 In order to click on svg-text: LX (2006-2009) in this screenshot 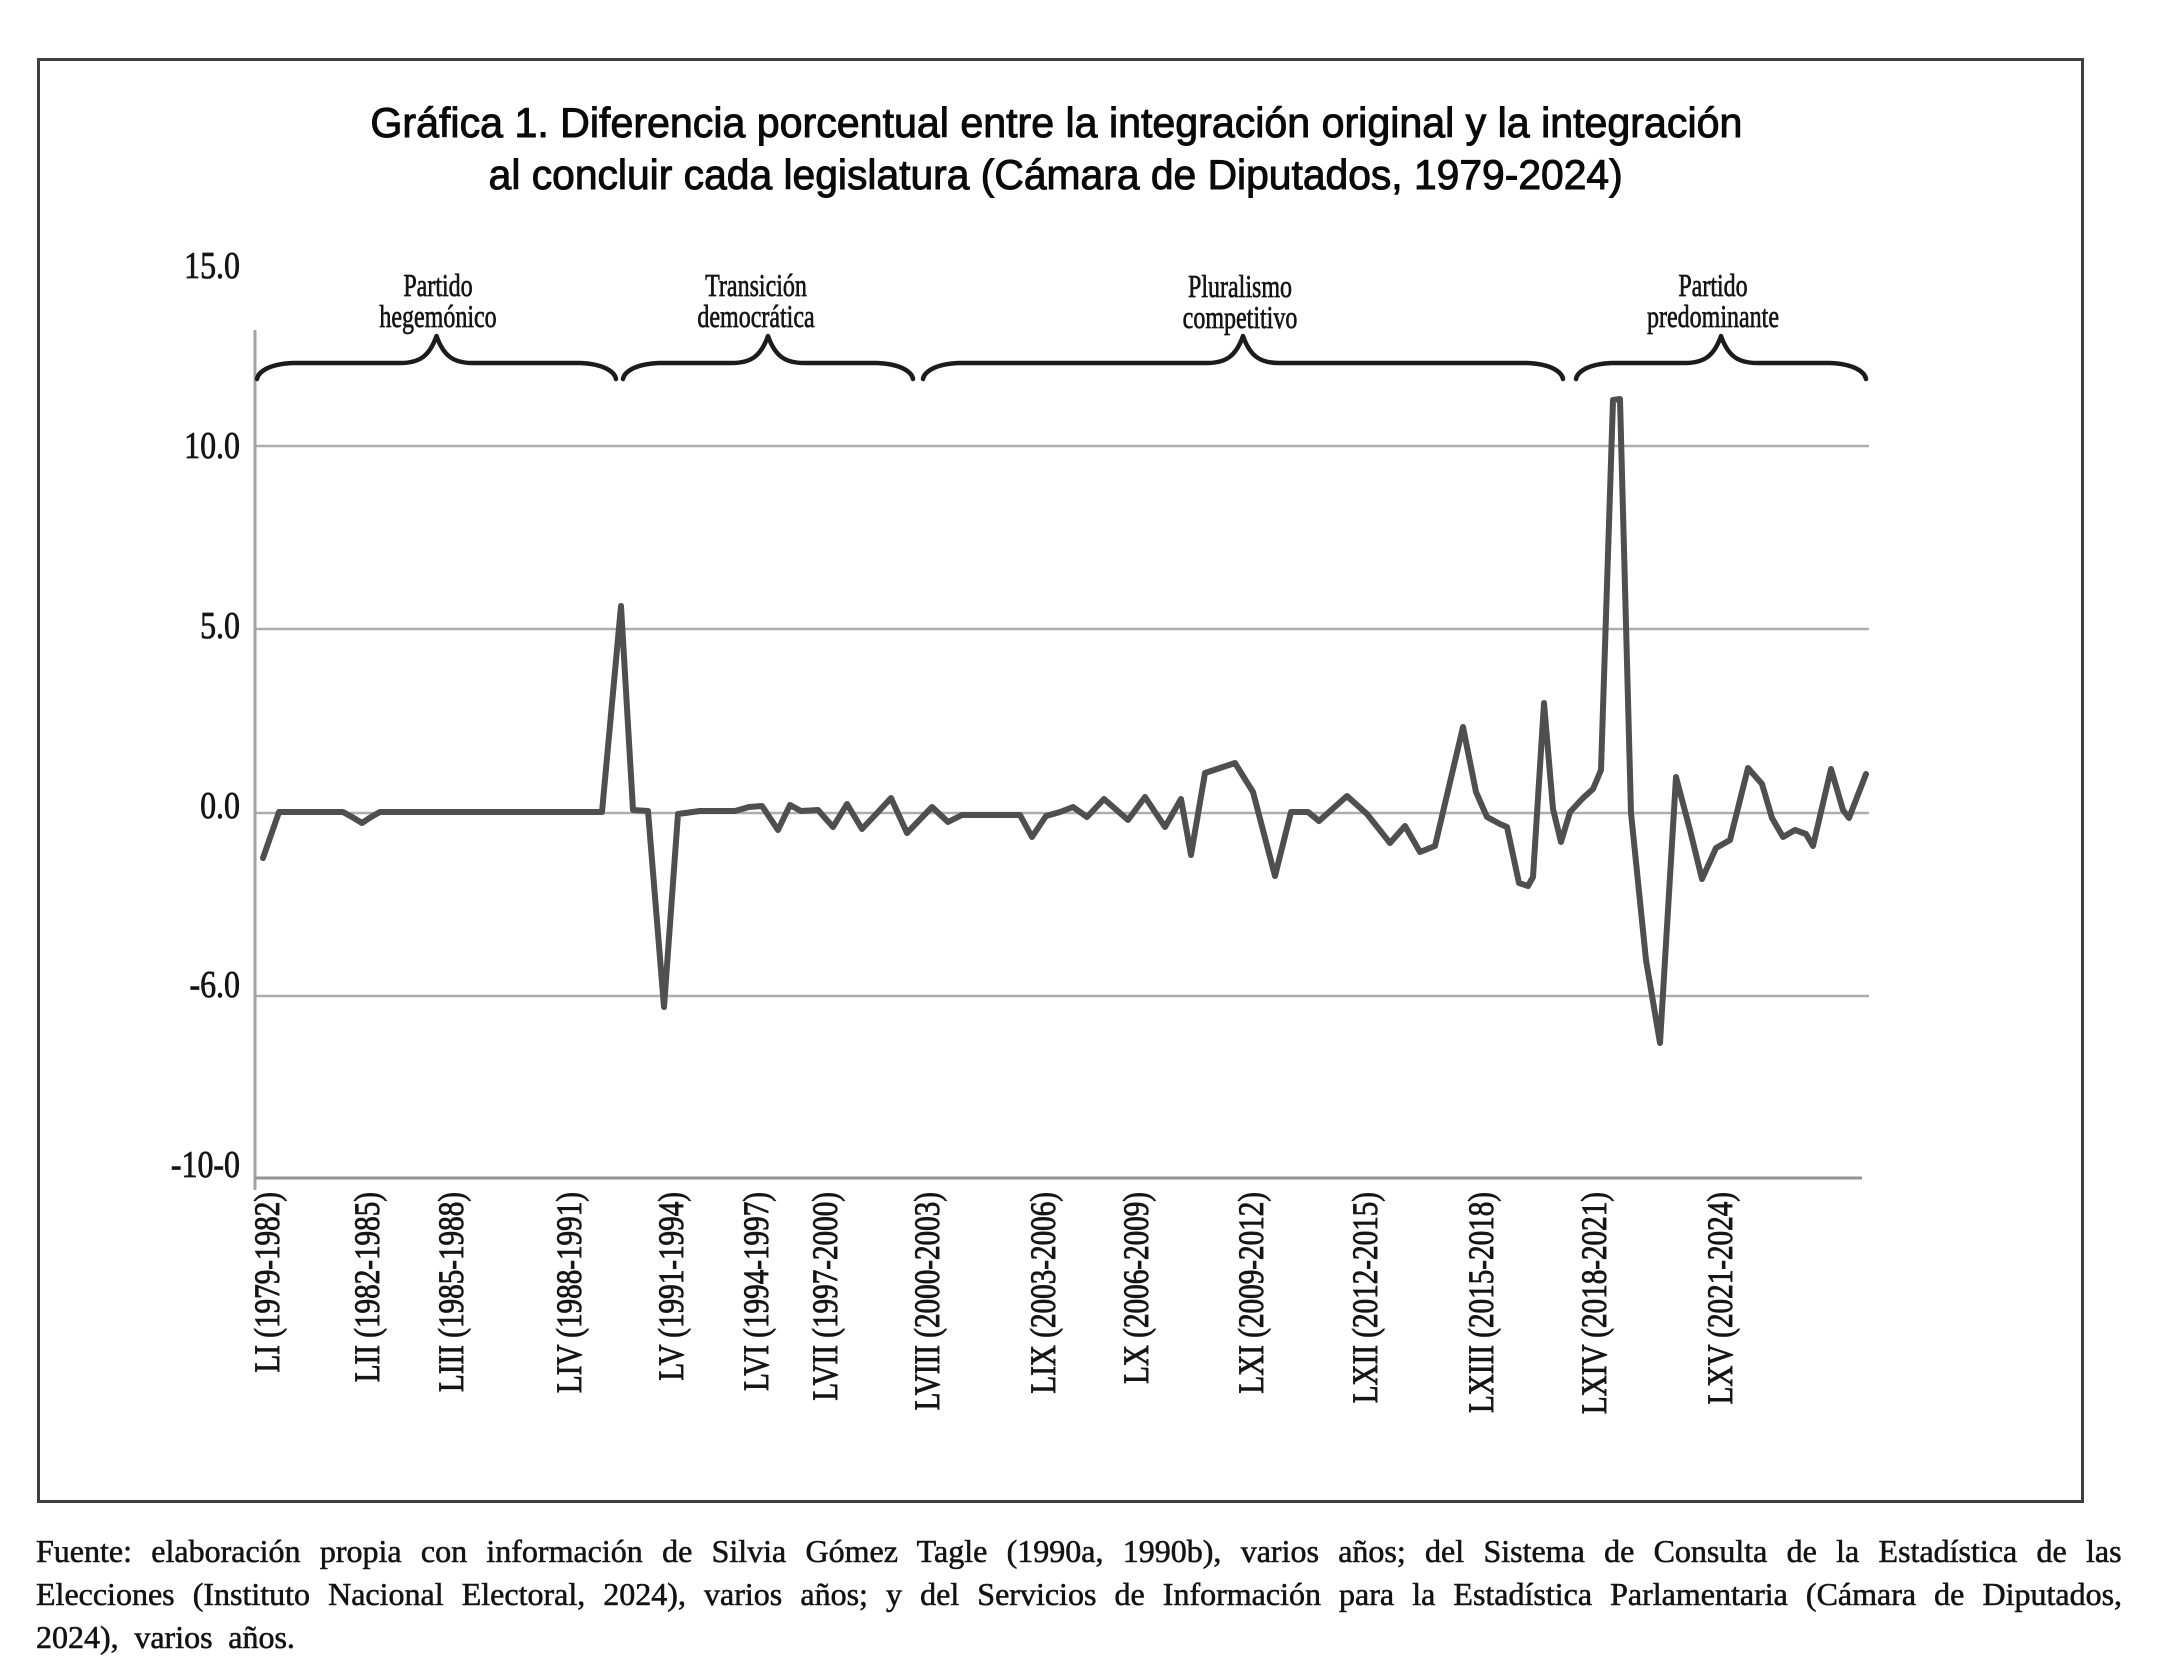, I will do `click(1137, 1288)`.